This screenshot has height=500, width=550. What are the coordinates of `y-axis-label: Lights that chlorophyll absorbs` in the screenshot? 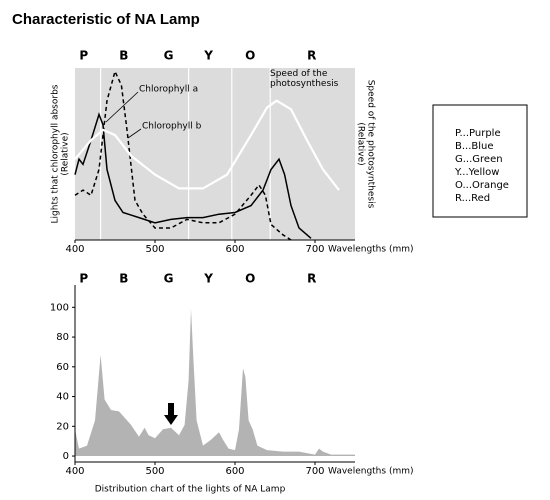 It's located at (56, 153).